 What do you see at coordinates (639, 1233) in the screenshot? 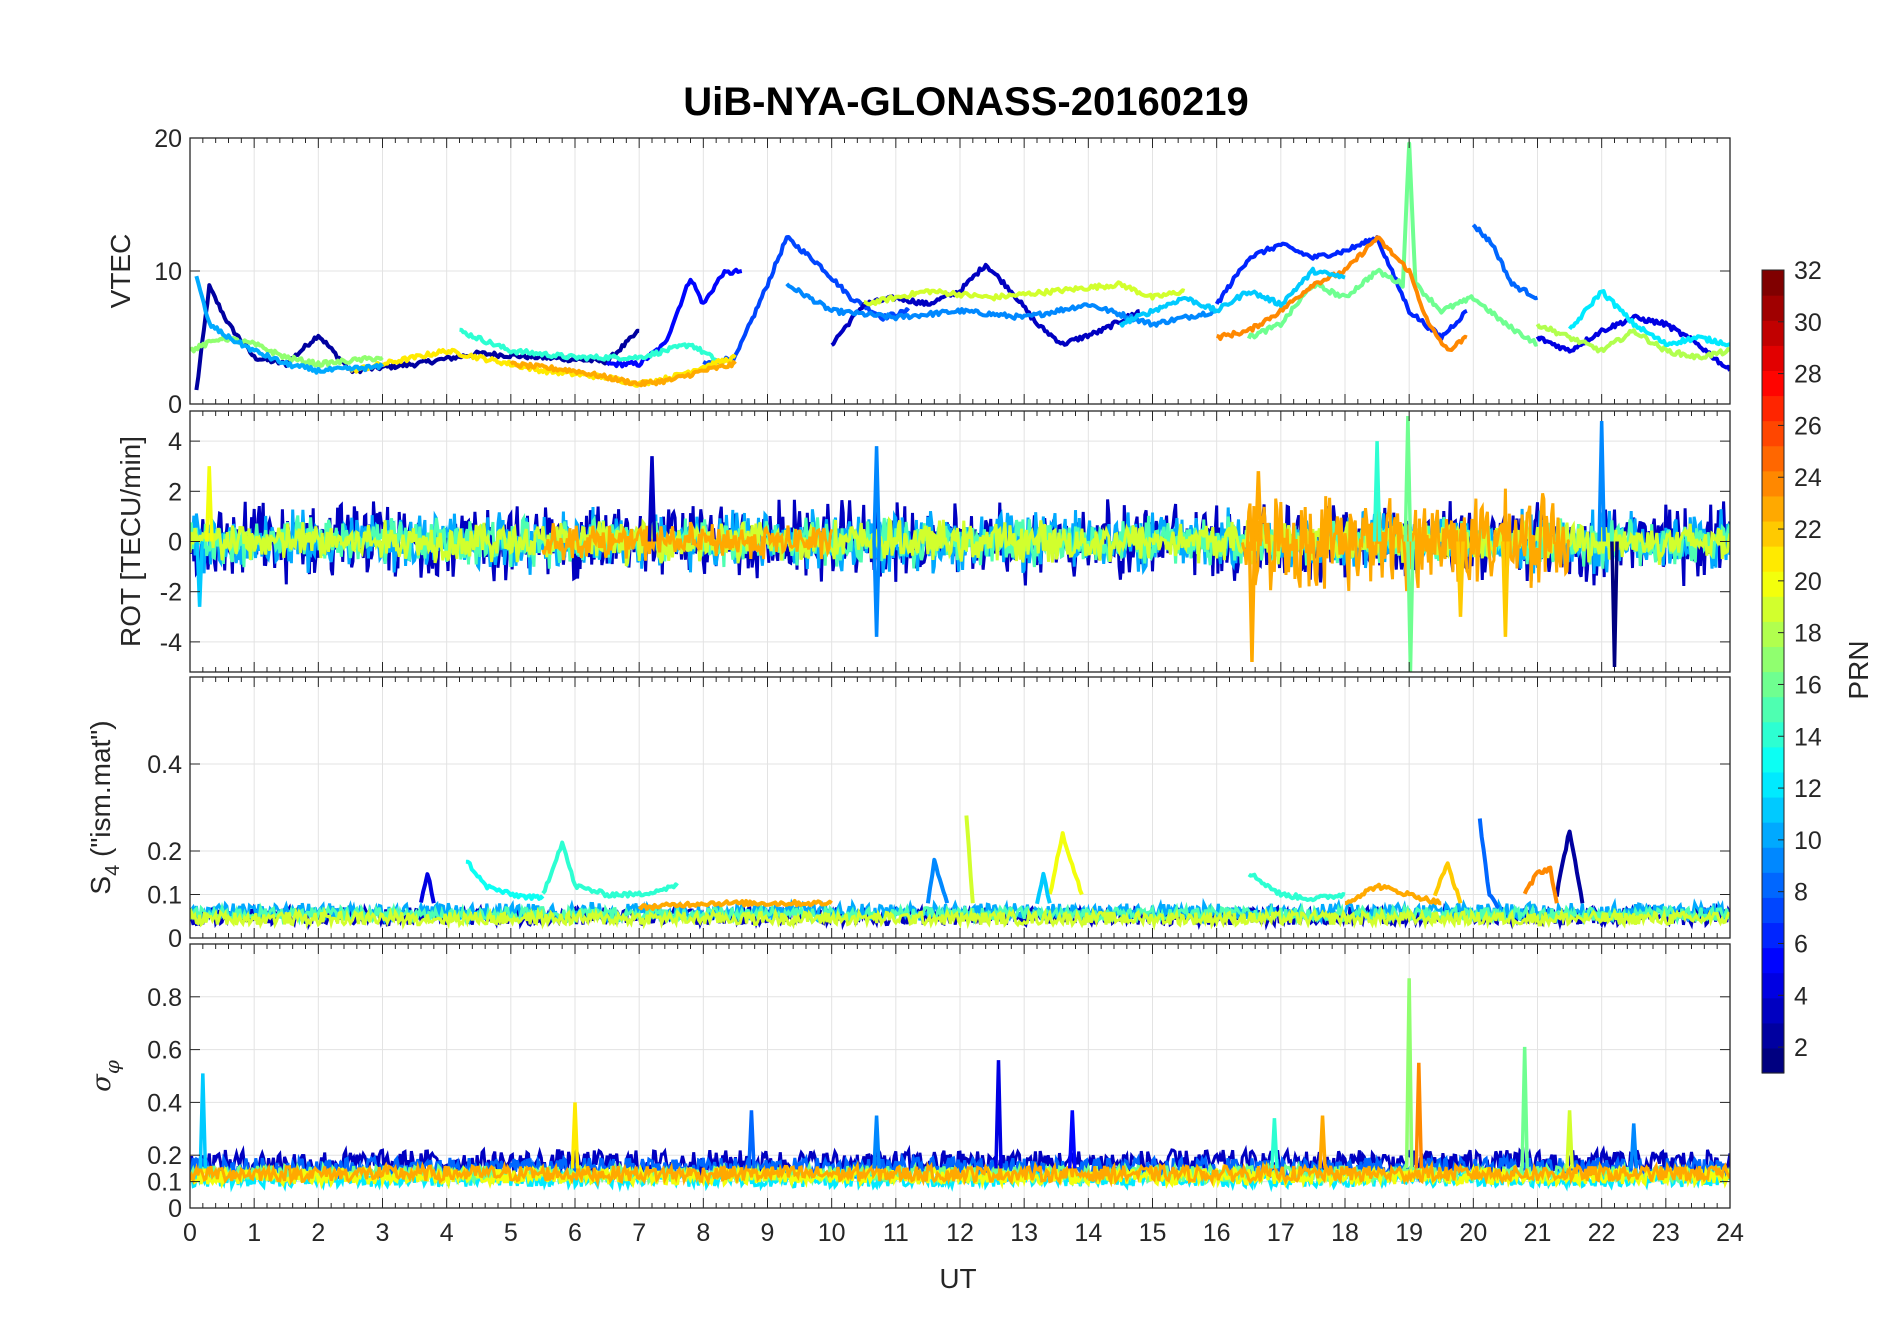
I see `x-tick-label: 7` at bounding box center [639, 1233].